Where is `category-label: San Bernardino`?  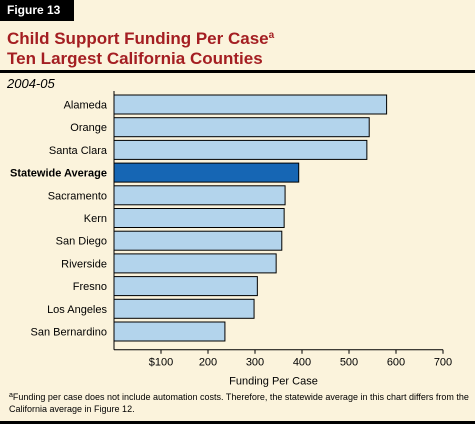 category-label: San Bernardino is located at coordinates (69, 333).